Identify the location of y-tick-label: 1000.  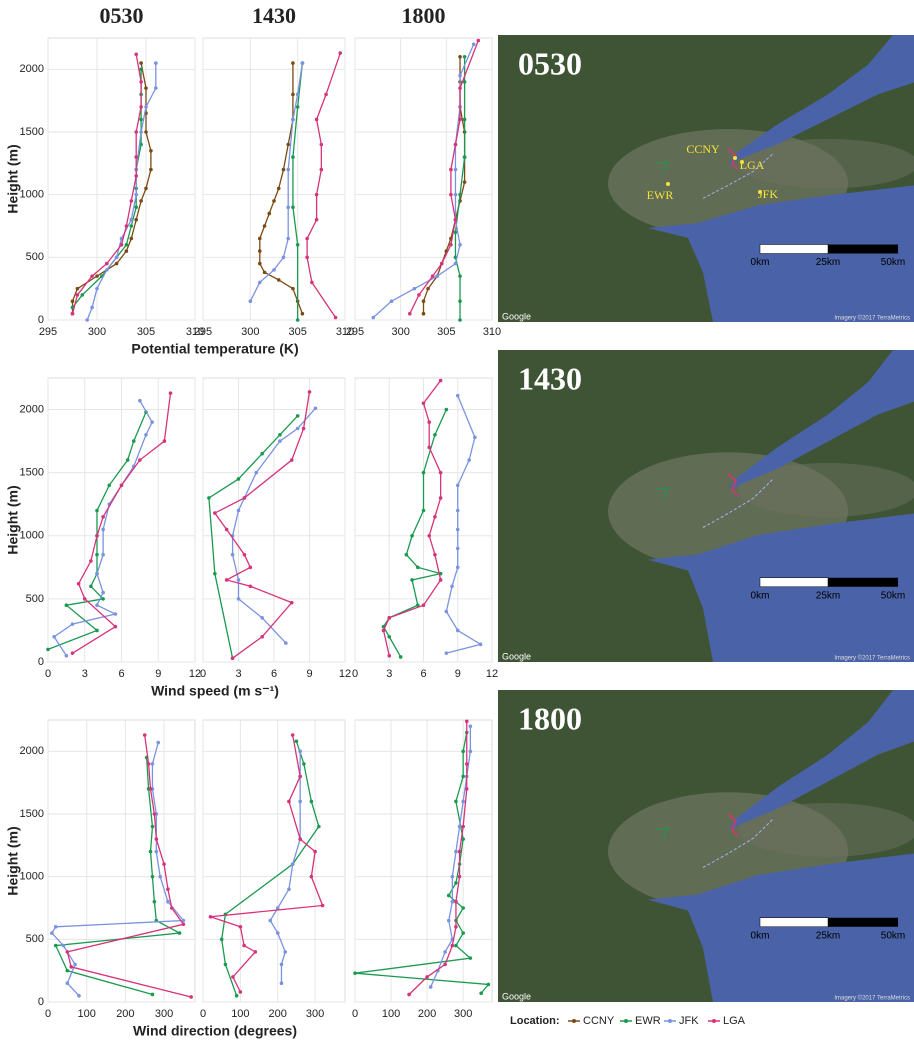
(32, 195).